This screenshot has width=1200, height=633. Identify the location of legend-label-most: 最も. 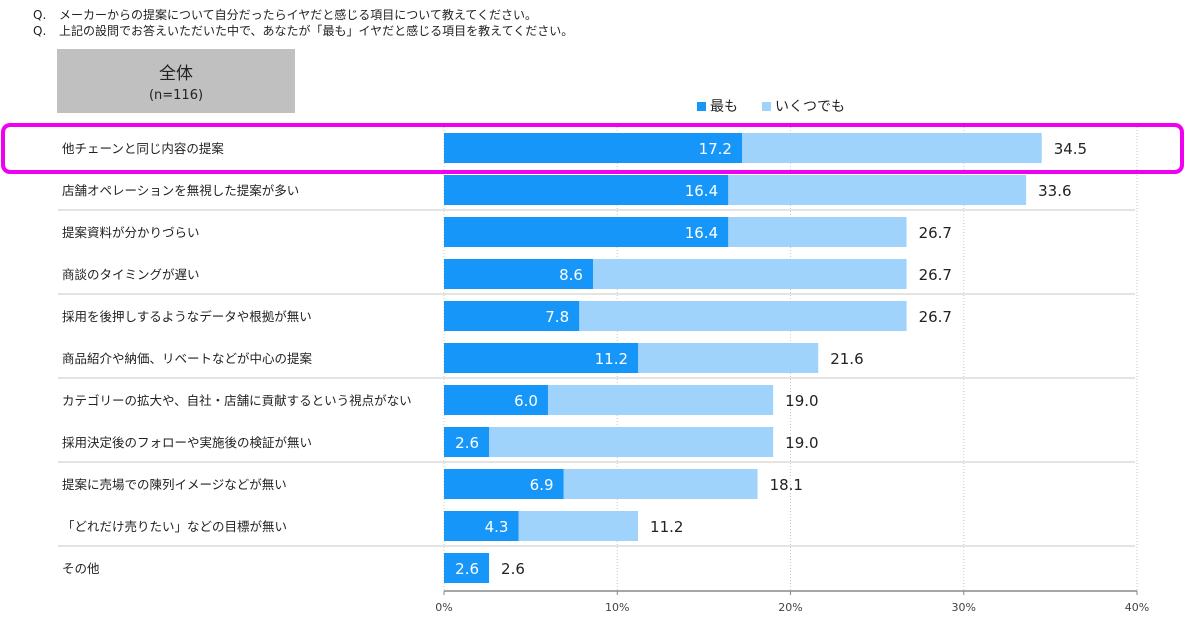
(724, 107).